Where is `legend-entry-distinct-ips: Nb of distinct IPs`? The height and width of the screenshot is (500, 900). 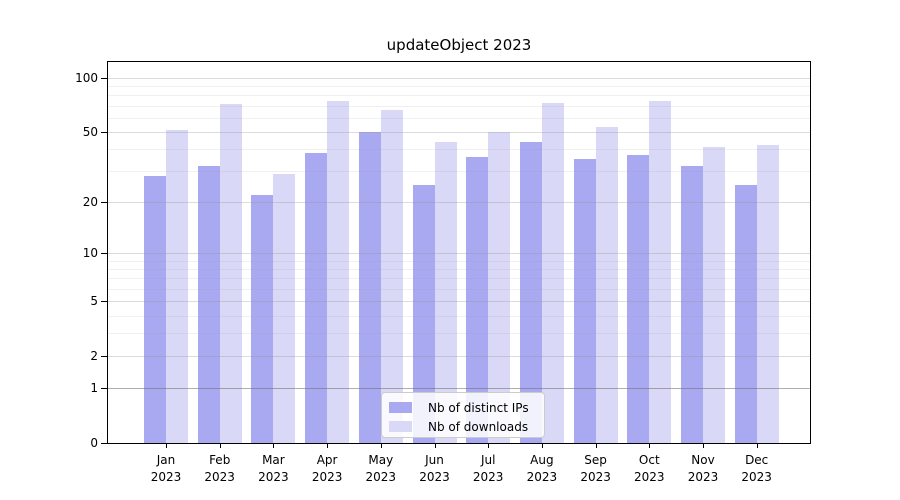 legend-entry-distinct-ips: Nb of distinct IPs is located at coordinates (466, 407).